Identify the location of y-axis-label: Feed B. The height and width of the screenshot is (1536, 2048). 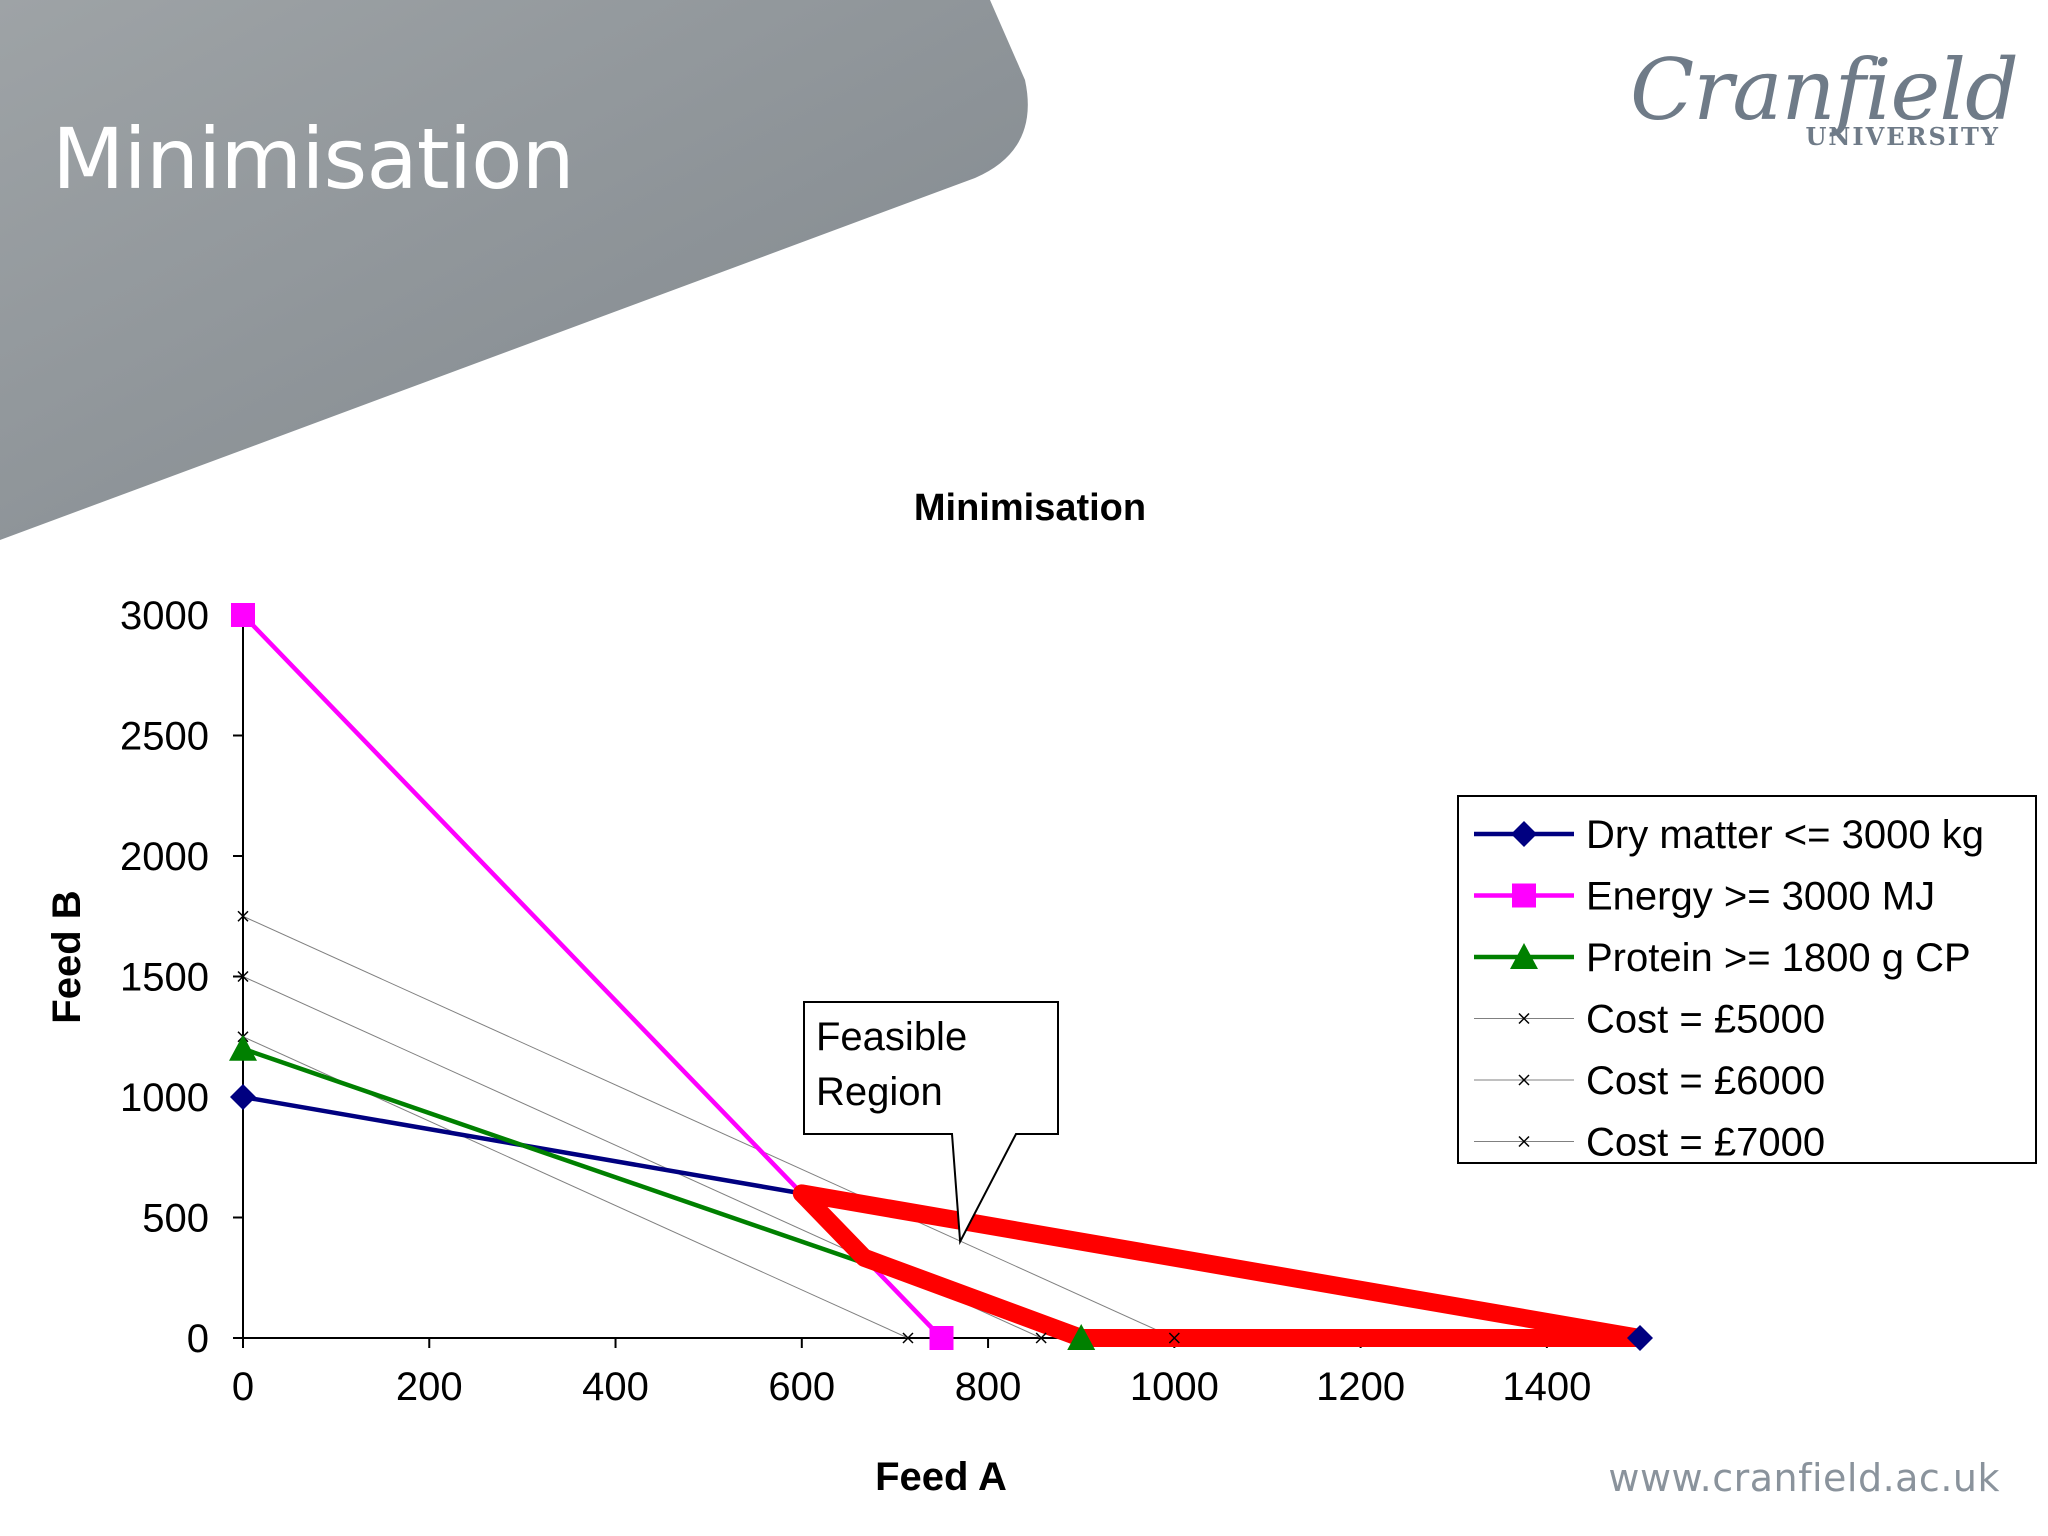
(67, 956).